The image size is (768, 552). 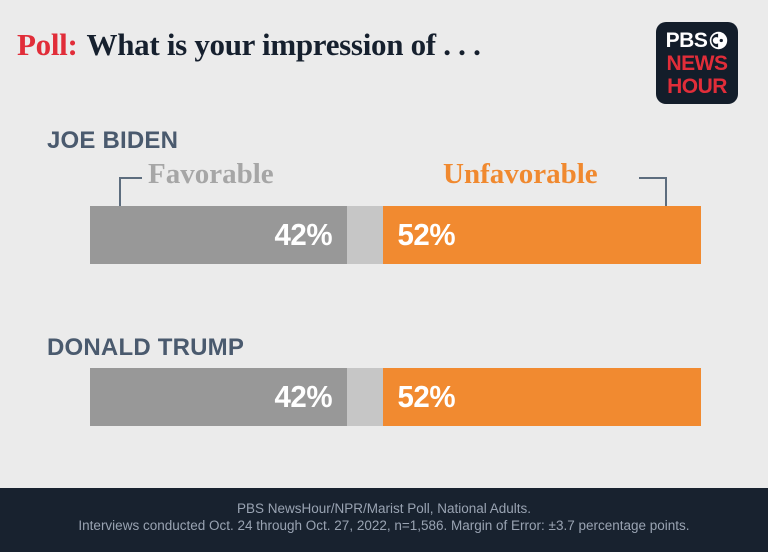 I want to click on bar-row-trump: 42% 52%, so click(x=395, y=397).